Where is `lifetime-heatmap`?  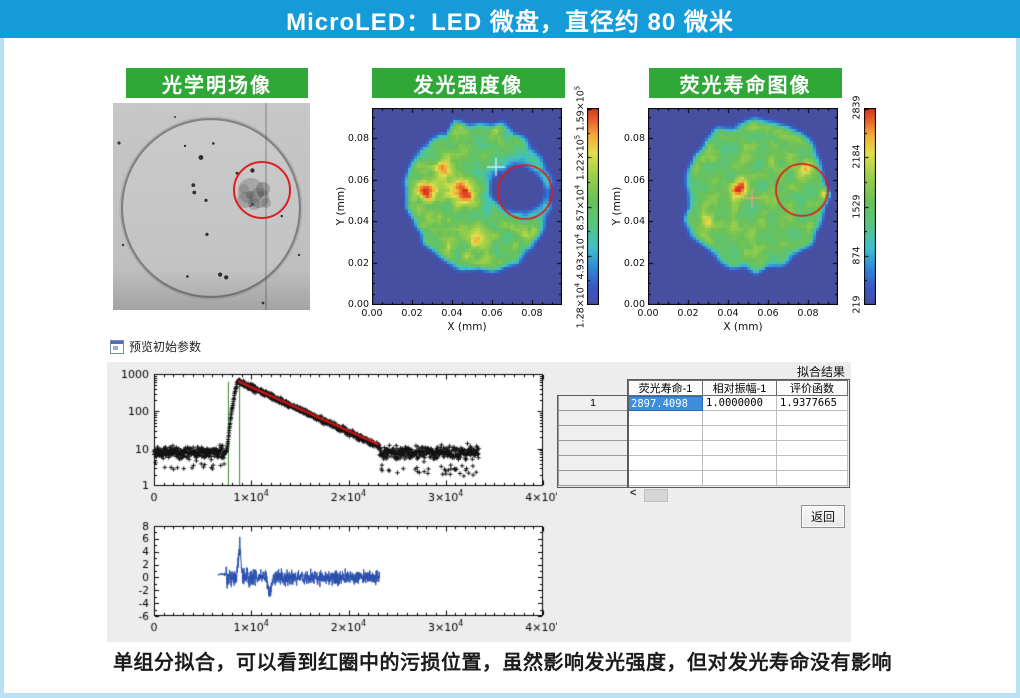
lifetime-heatmap is located at coordinates (743, 206).